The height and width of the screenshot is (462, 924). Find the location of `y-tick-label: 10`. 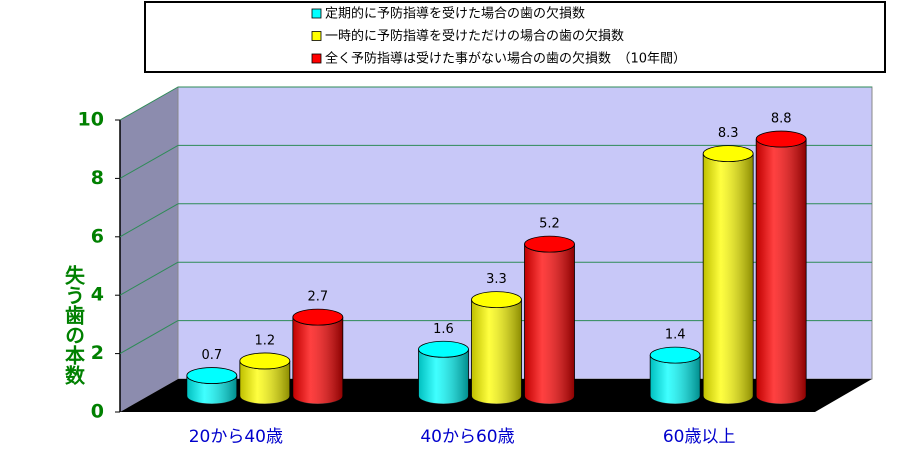

y-tick-label: 10 is located at coordinates (91, 120).